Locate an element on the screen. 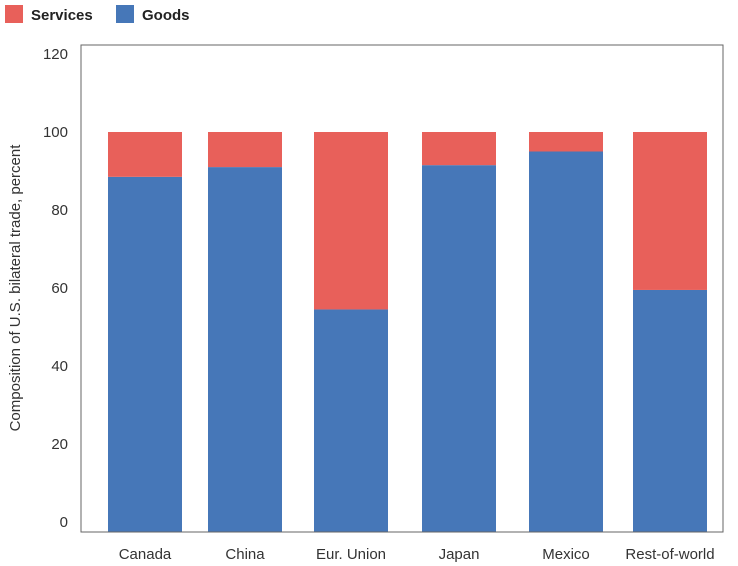  y-tick-label: 100 is located at coordinates (55, 132).